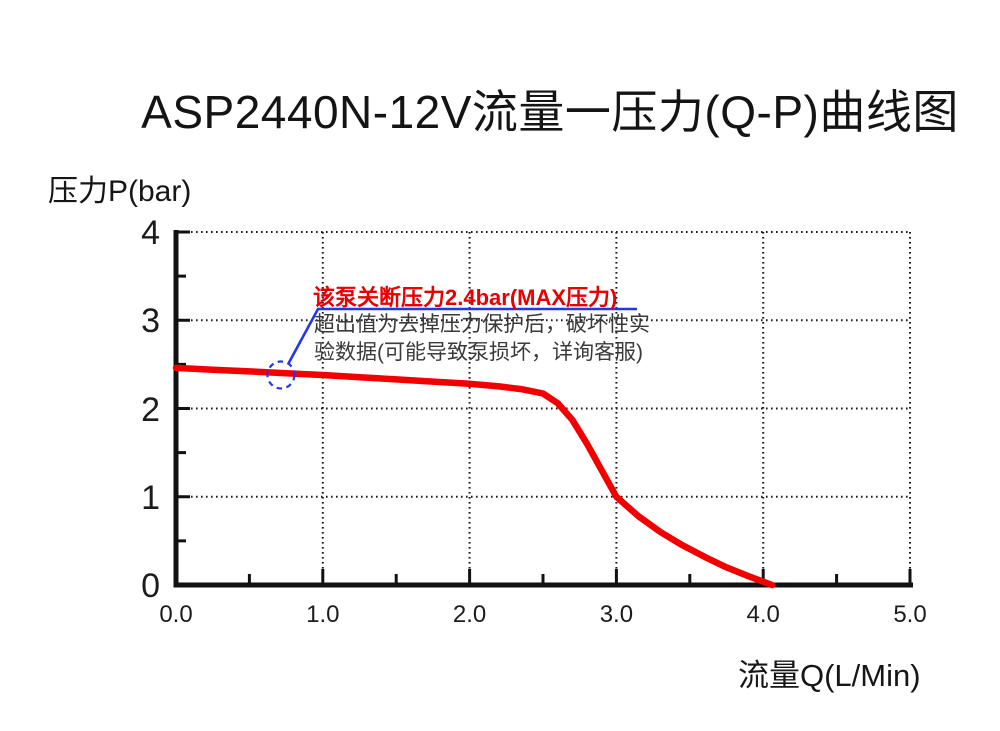 This screenshot has width=1000, height=731. I want to click on x-tick-label: 1.0, so click(323, 614).